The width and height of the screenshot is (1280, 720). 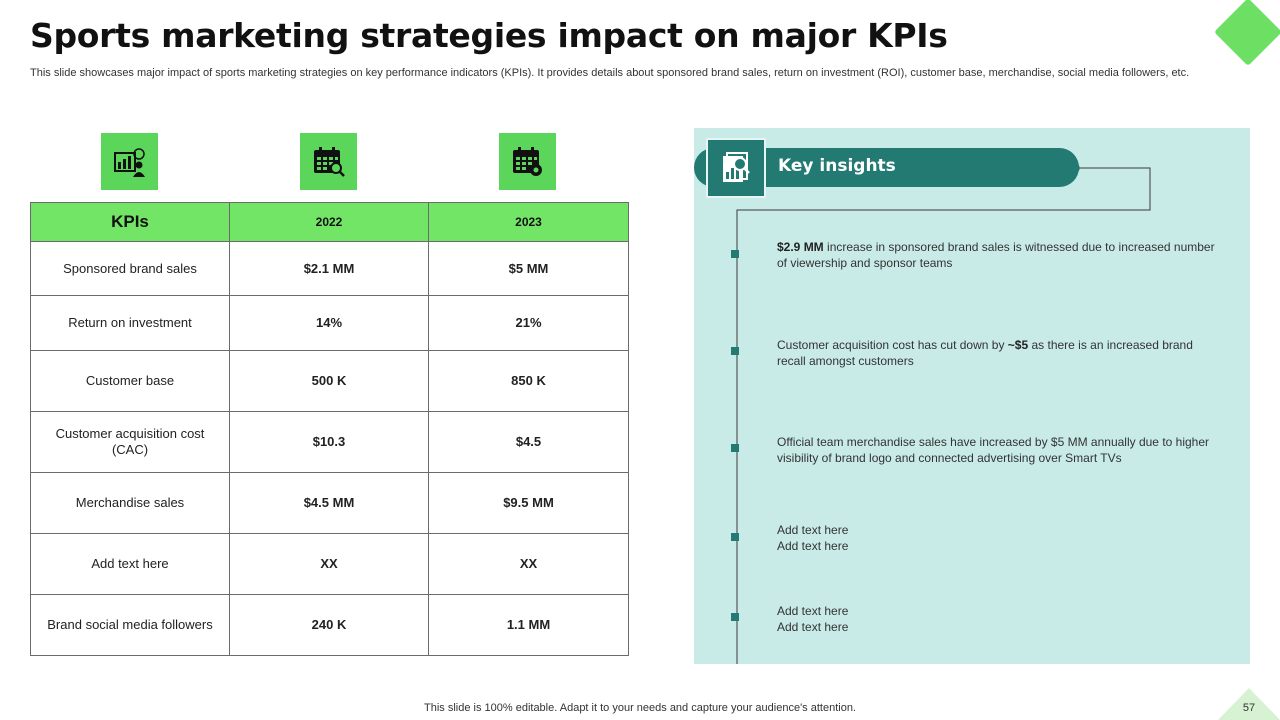 I want to click on insight-highlight: ~$5, so click(x=1018, y=345).